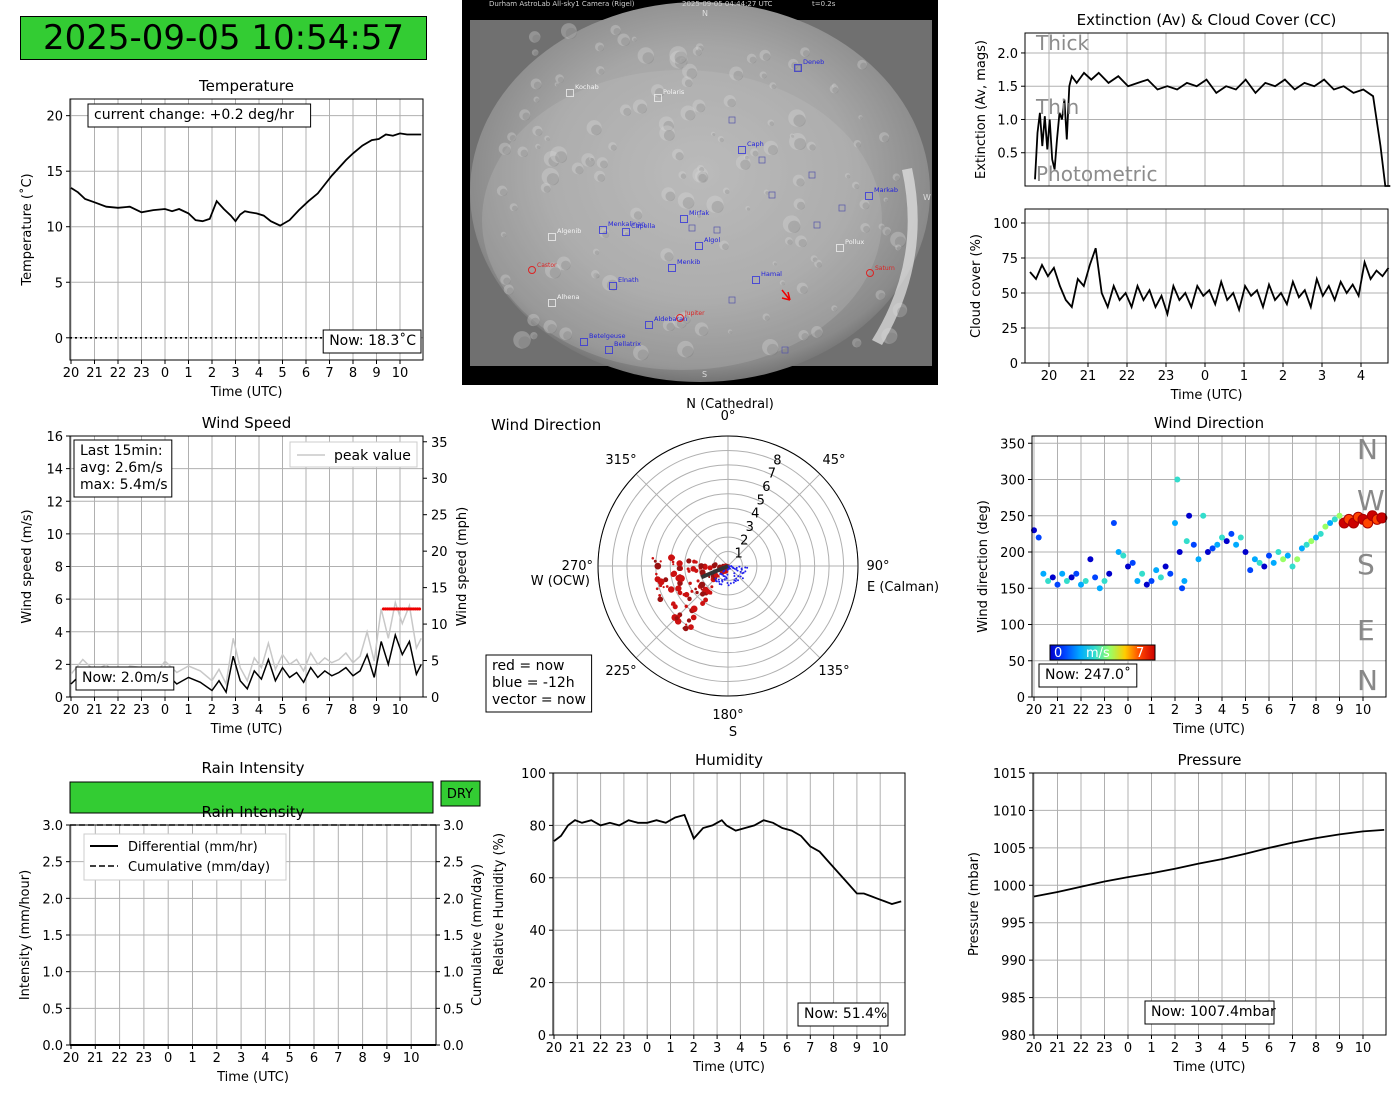 Image resolution: width=1400 pixels, height=1100 pixels. What do you see at coordinates (212, 373) in the screenshot?
I see `x-tick-label: 2` at bounding box center [212, 373].